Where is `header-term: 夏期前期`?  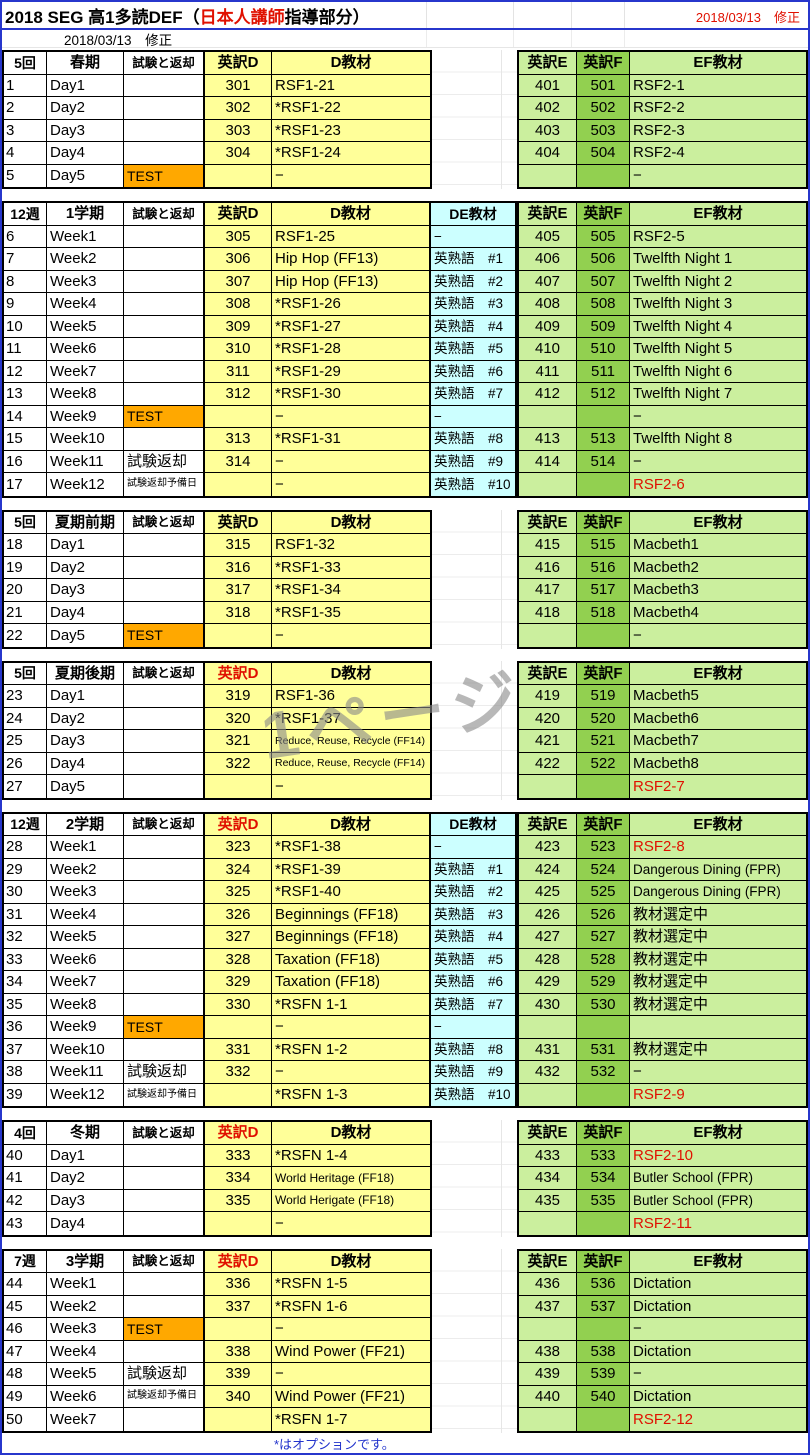 header-term: 夏期前期 is located at coordinates (85, 522).